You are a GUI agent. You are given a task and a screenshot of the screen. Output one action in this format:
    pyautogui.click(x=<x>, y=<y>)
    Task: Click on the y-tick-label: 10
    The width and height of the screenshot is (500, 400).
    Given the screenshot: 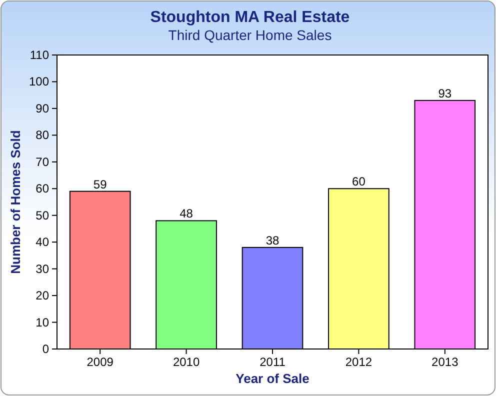 What is the action you would take?
    pyautogui.click(x=43, y=322)
    